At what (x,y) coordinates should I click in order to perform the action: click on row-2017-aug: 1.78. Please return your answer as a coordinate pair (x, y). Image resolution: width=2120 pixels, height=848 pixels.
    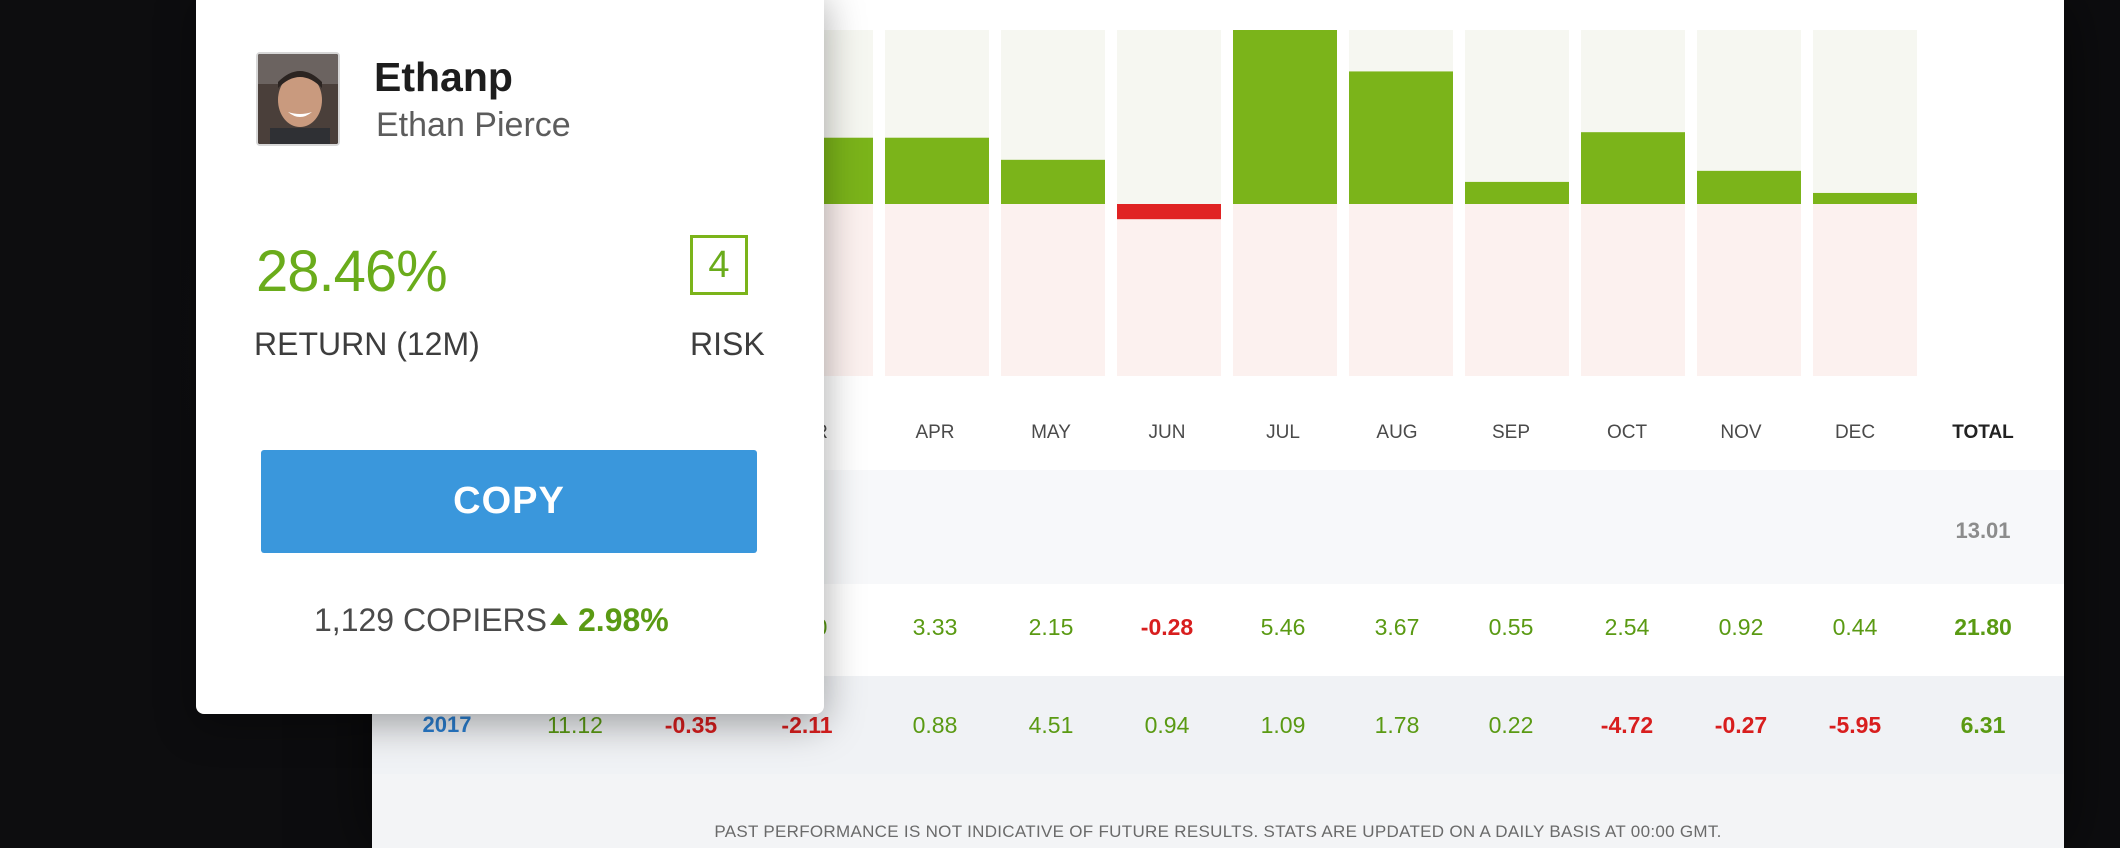
    Looking at the image, I should click on (1397, 725).